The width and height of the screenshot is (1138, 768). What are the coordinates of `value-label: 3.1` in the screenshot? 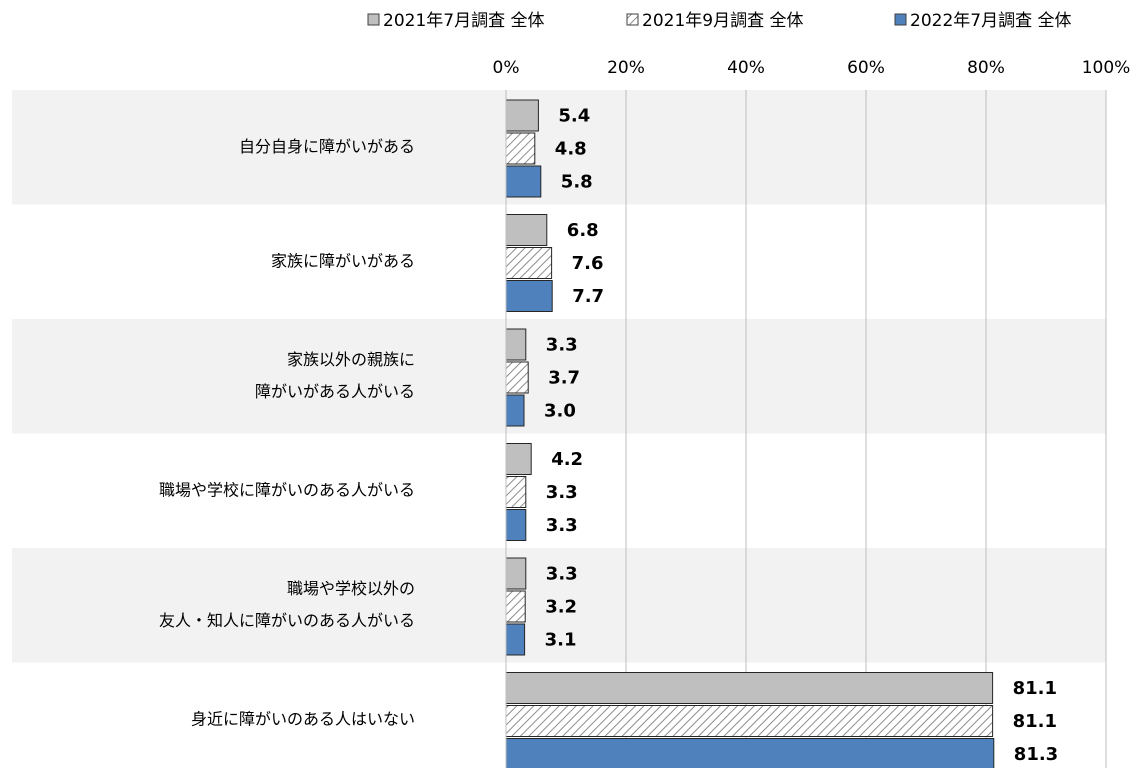 It's located at (561, 640).